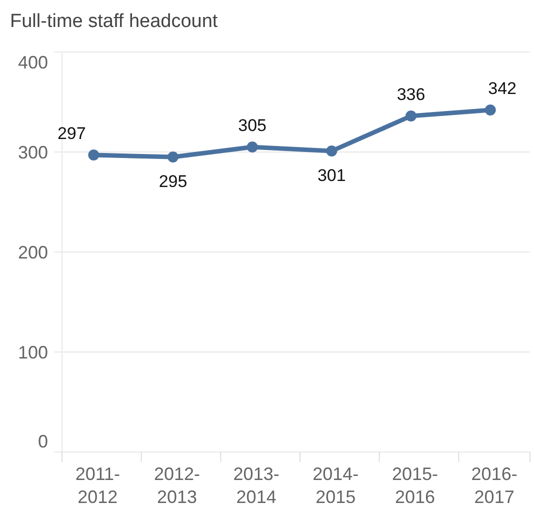  Describe the element at coordinates (494, 485) in the screenshot. I see `x-tick-label: 2016-2017` at that location.